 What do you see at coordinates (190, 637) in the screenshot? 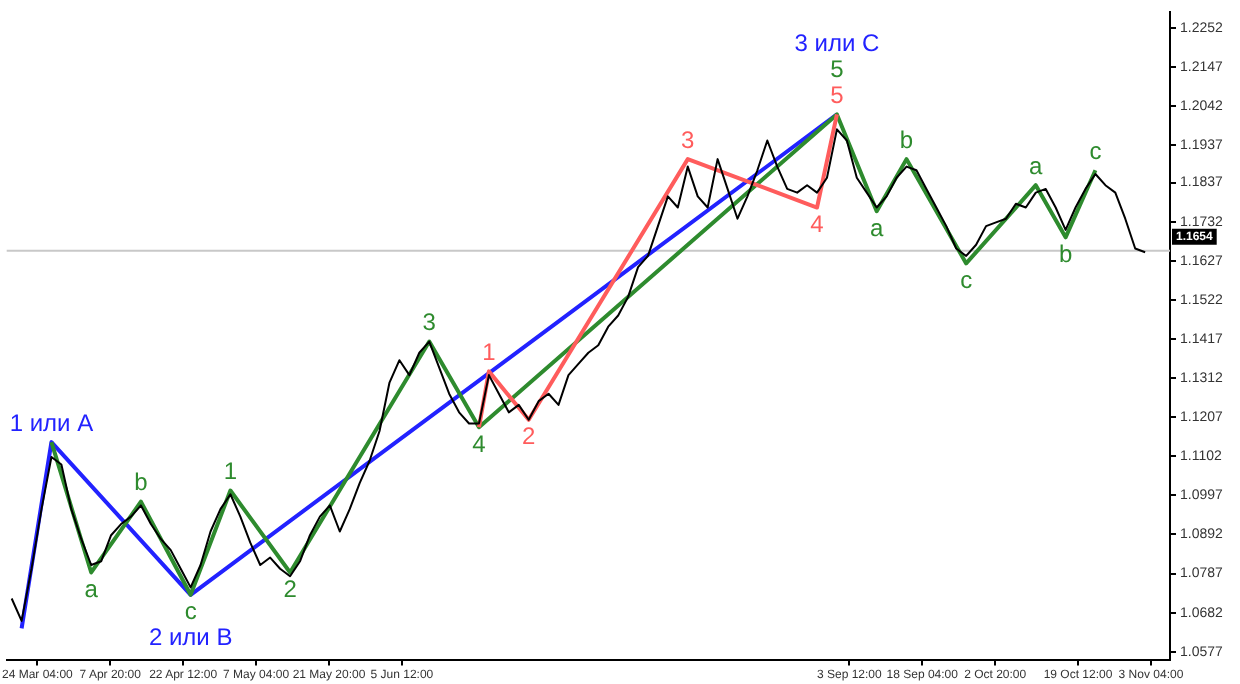
I see `annotation: 2 или B` at bounding box center [190, 637].